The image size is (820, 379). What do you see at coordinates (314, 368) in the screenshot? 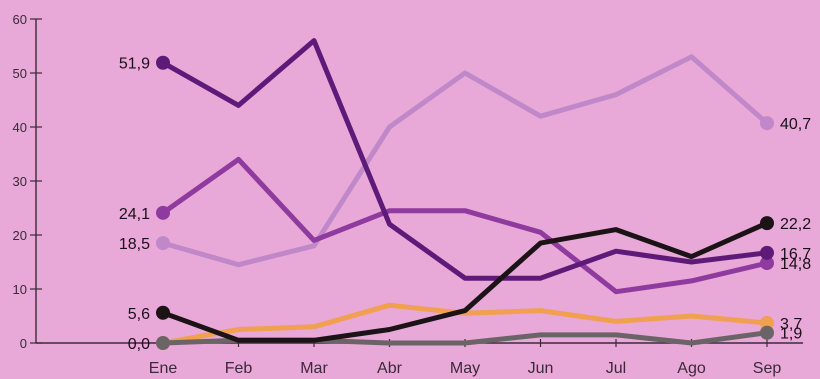
I see `x-tick-label: Mar` at bounding box center [314, 368].